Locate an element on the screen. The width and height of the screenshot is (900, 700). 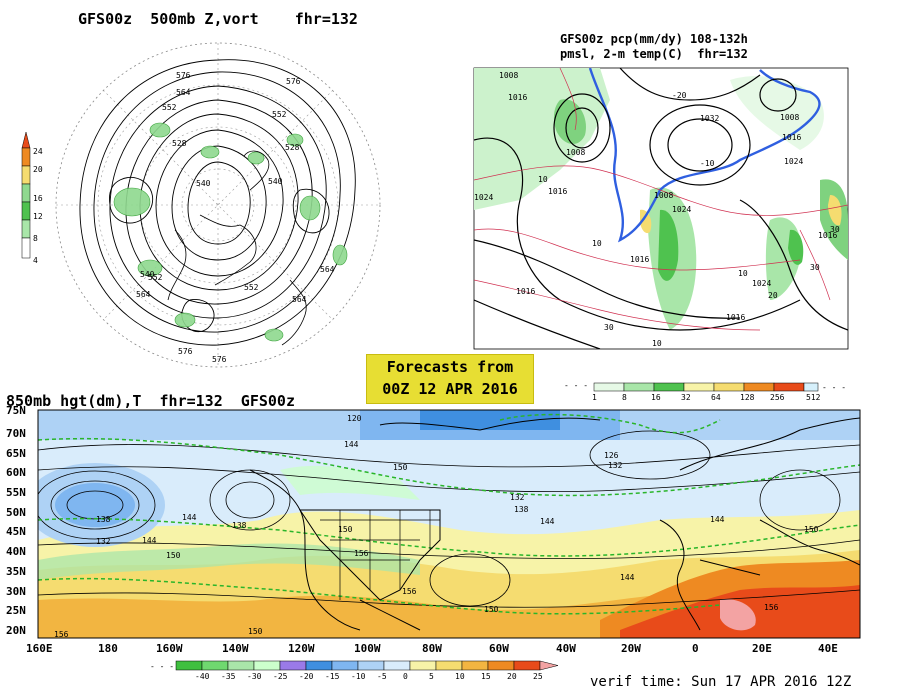
svg-text: 132 is located at coordinates (615, 465).